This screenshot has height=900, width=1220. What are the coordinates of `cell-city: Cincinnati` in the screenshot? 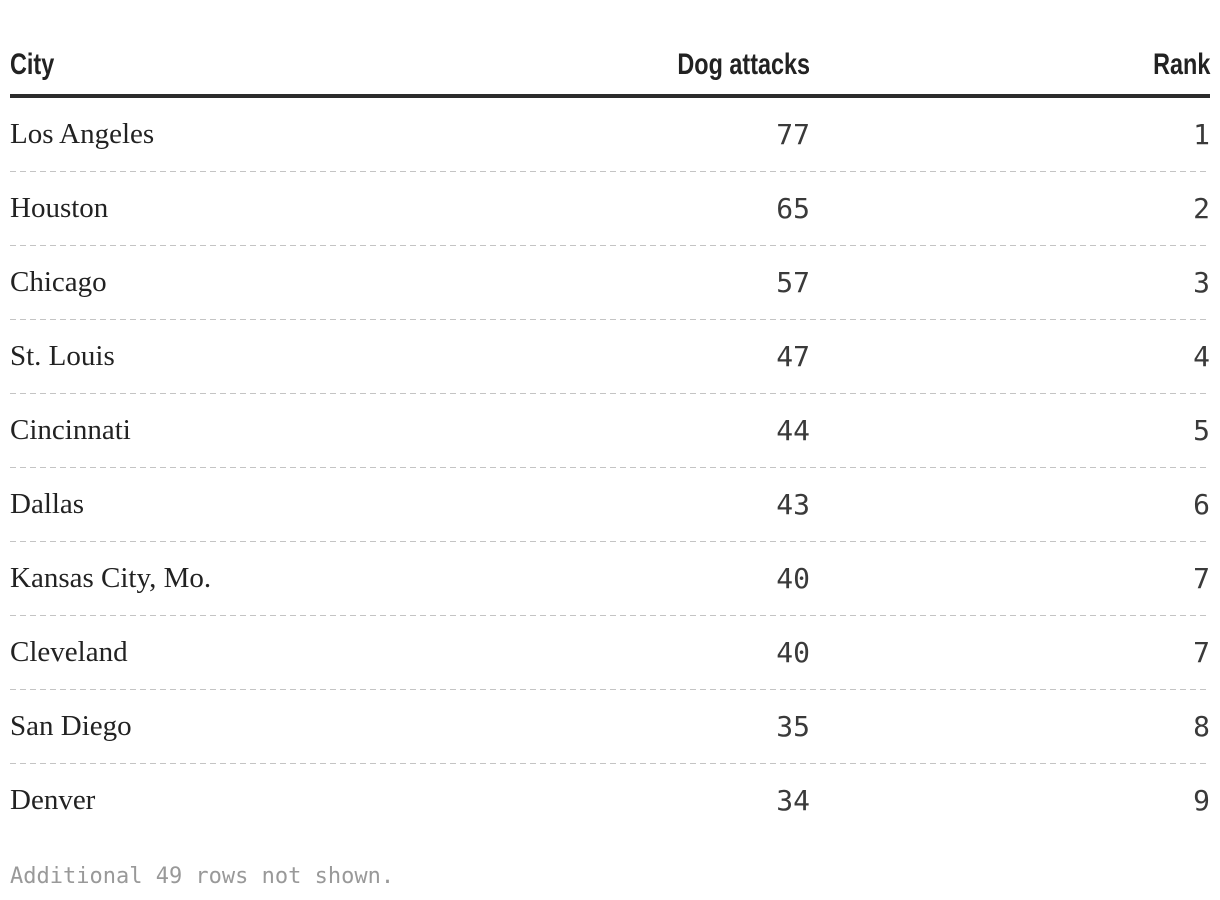 It's located at (70, 430).